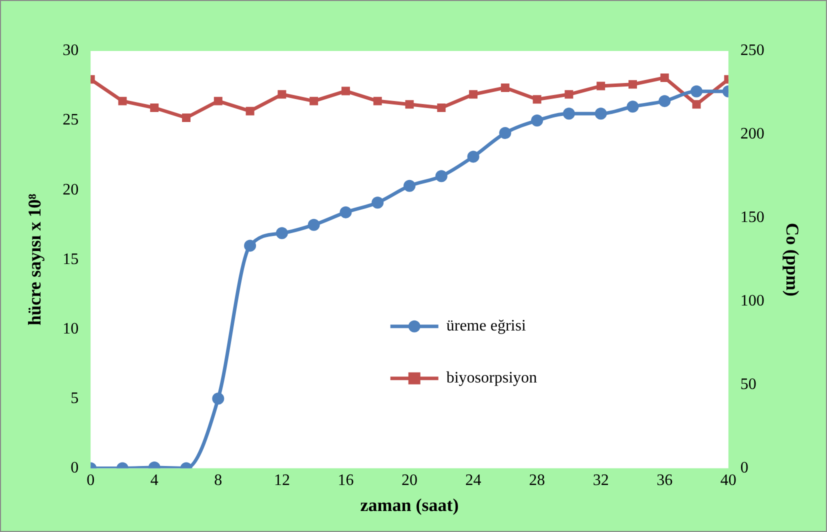  I want to click on y2-tick-label: 100, so click(752, 301).